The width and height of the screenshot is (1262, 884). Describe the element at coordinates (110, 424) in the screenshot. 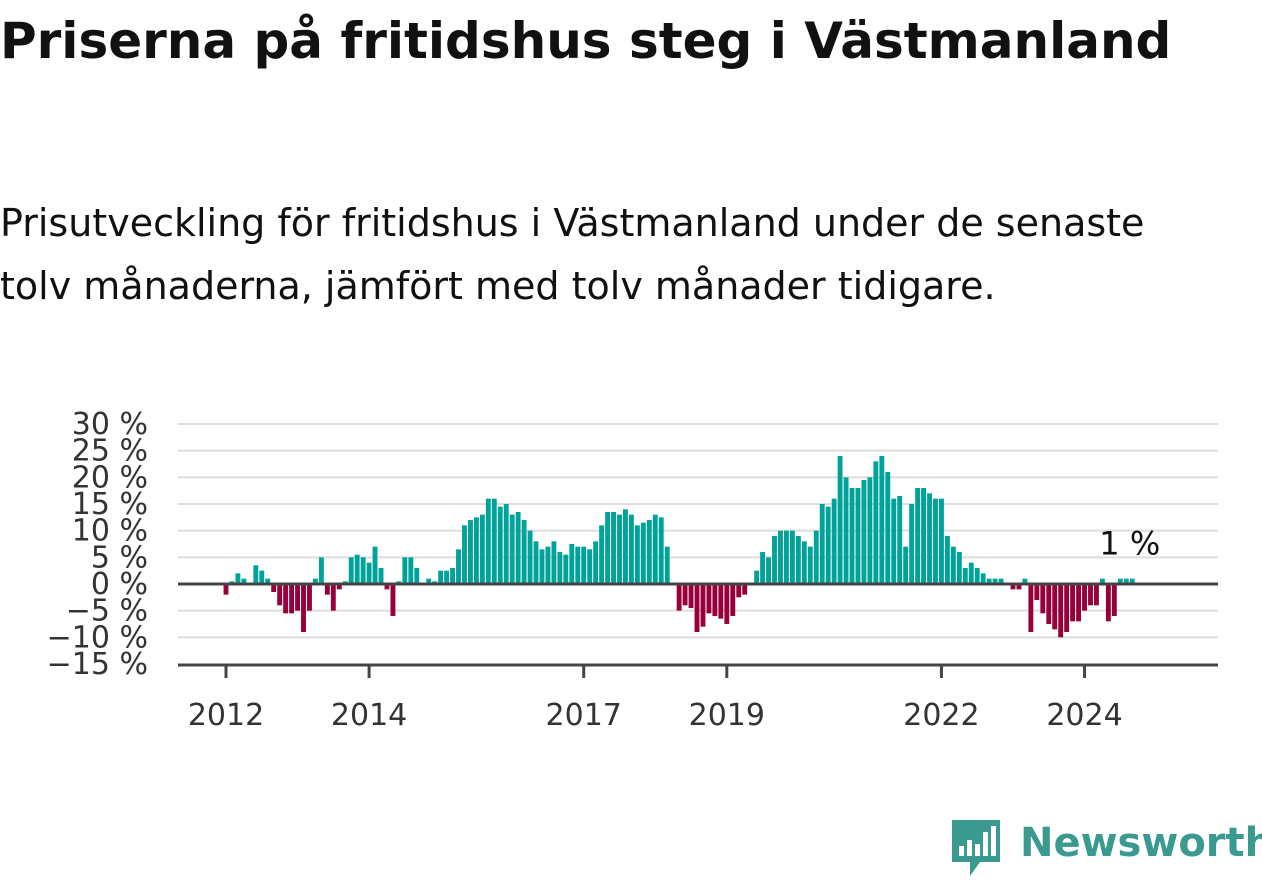

I see `y-tick-label: 30 %` at that location.